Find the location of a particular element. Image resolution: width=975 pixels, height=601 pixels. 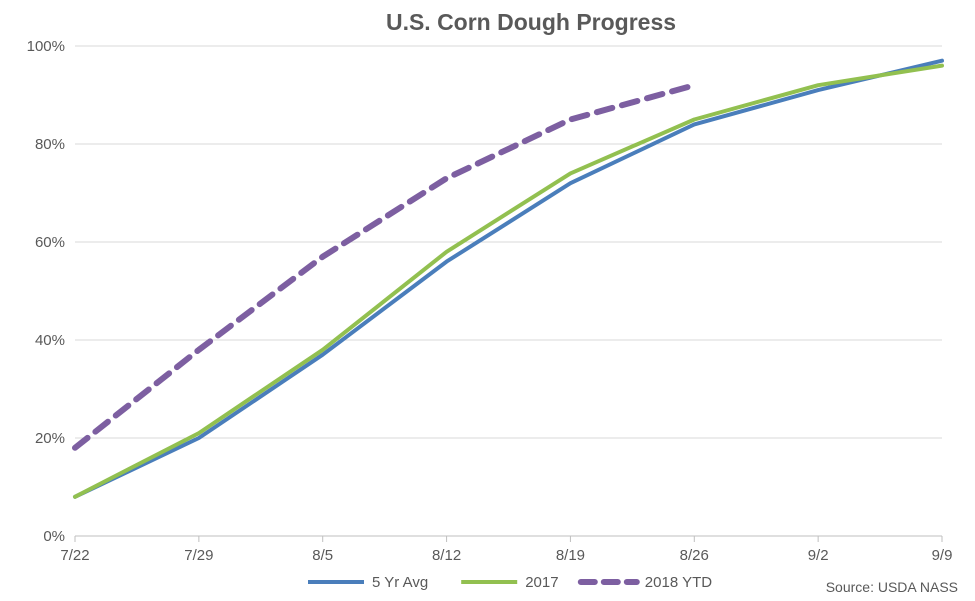

x-tick-label: 8/12 is located at coordinates (446, 555).